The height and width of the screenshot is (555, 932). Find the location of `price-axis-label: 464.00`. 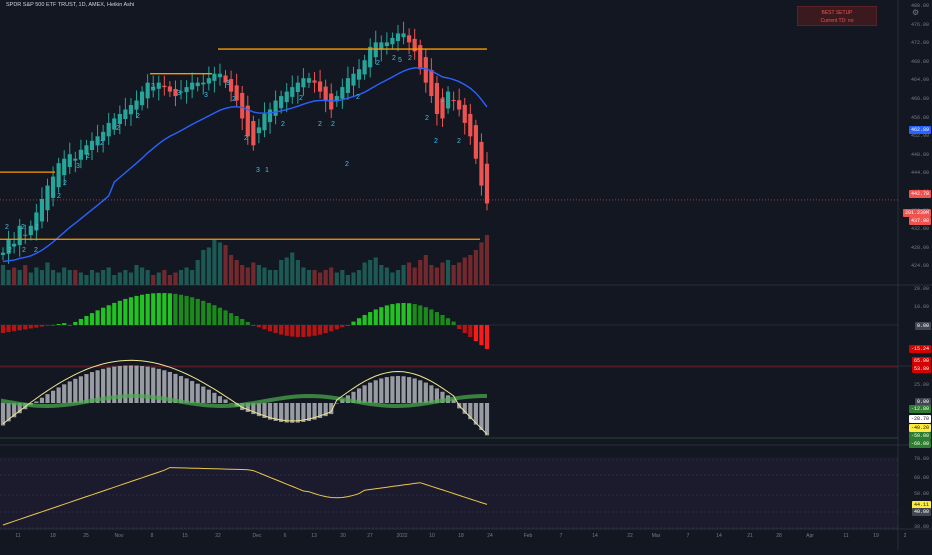

price-axis-label: 464.00 is located at coordinates (919, 80).